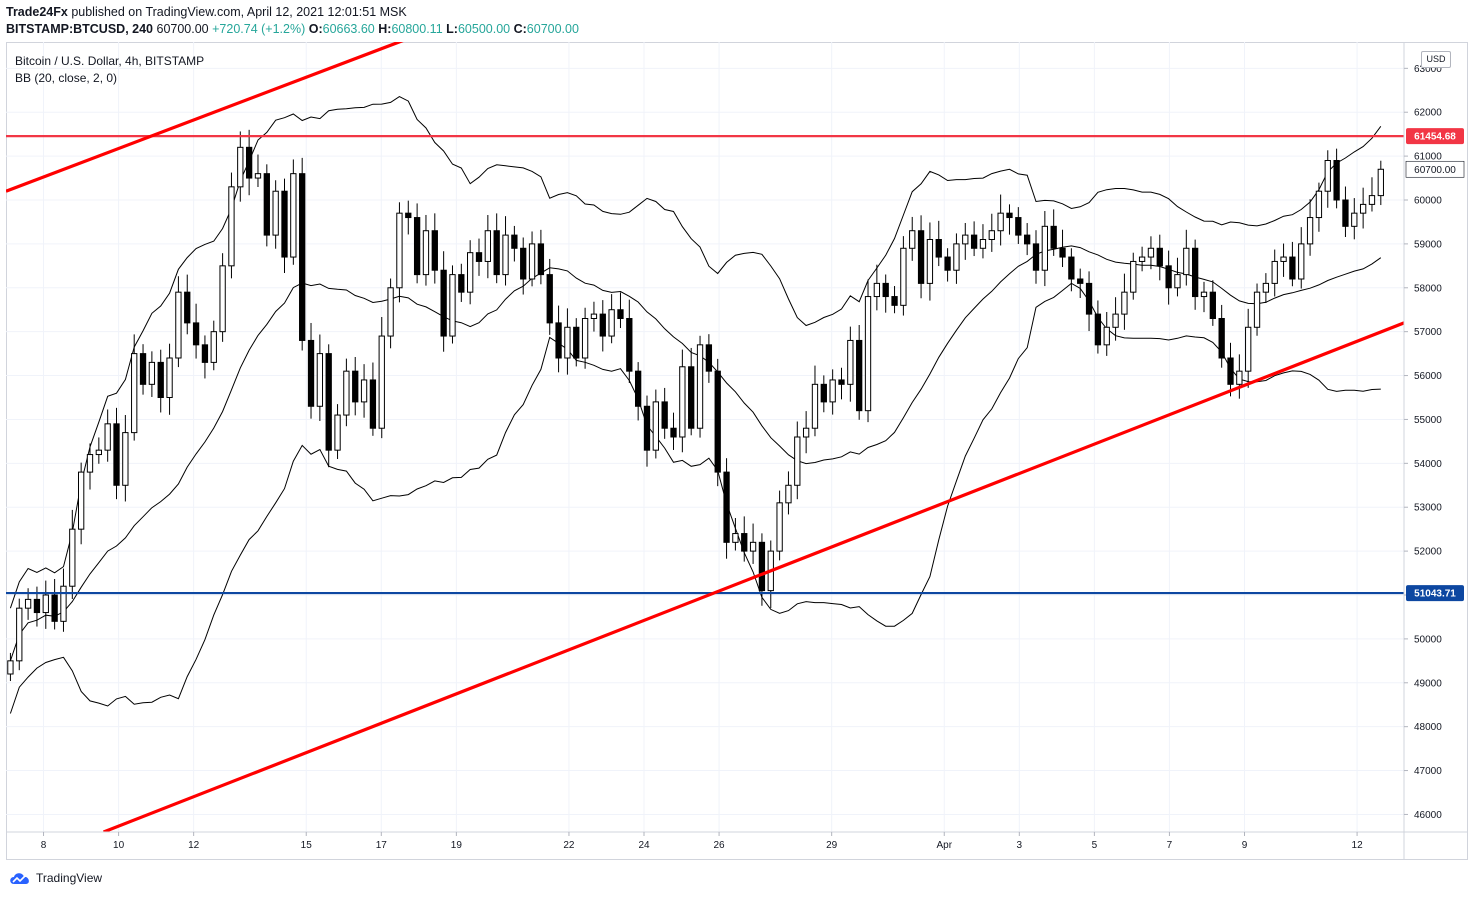 This screenshot has width=1475, height=897. Describe the element at coordinates (110, 61) in the screenshot. I see `series-legend: Bitcoin / U.S. Dollar, 4h, BITSTAMP` at that location.